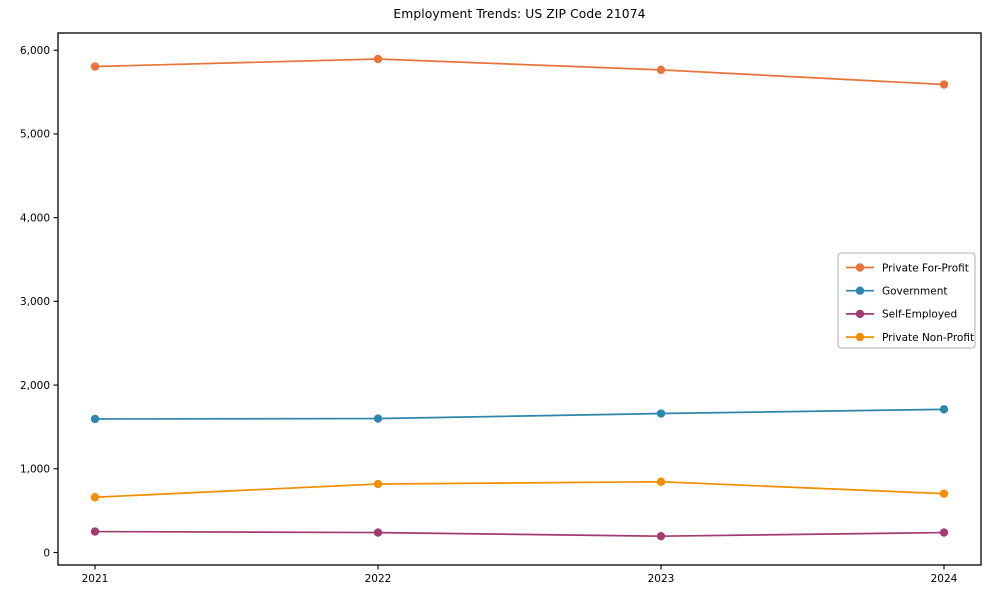 Image resolution: width=1000 pixels, height=600 pixels. What do you see at coordinates (95, 497) in the screenshot?
I see `data-point-private-non-profit-2021` at bounding box center [95, 497].